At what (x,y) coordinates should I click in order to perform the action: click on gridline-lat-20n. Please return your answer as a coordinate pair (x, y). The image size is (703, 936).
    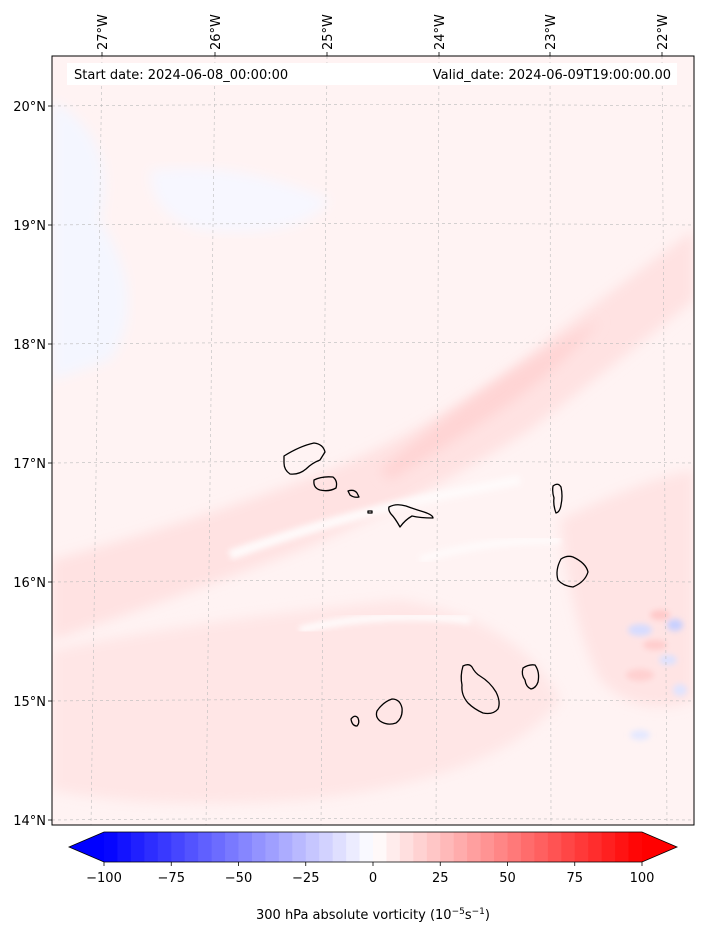
    Looking at the image, I should click on (373, 105).